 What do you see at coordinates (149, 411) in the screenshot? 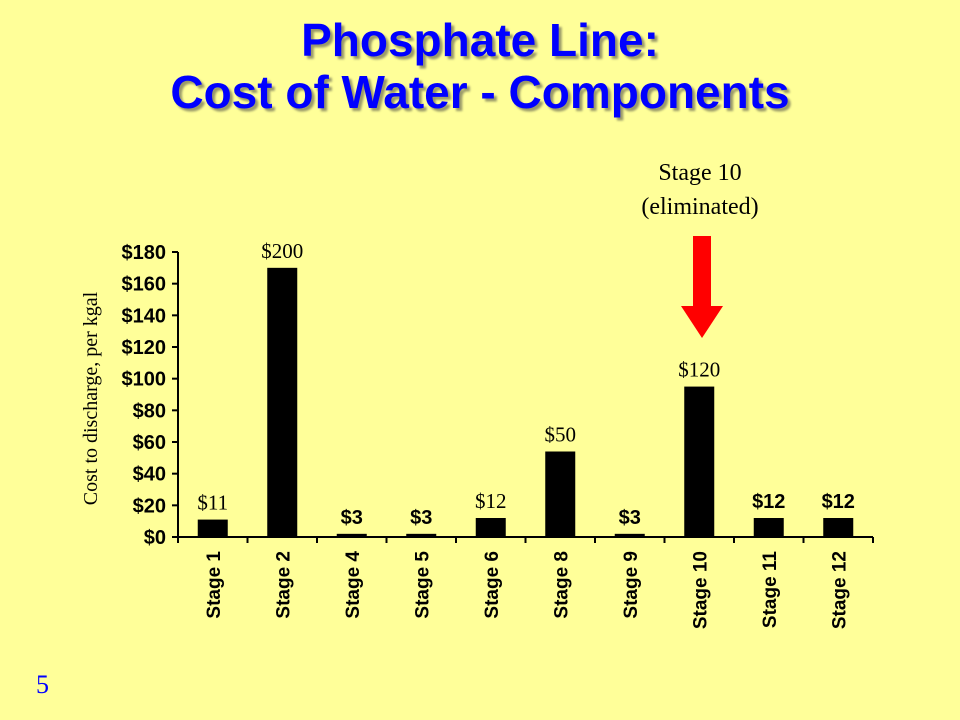
I see `y-tick-label: $80` at bounding box center [149, 411].